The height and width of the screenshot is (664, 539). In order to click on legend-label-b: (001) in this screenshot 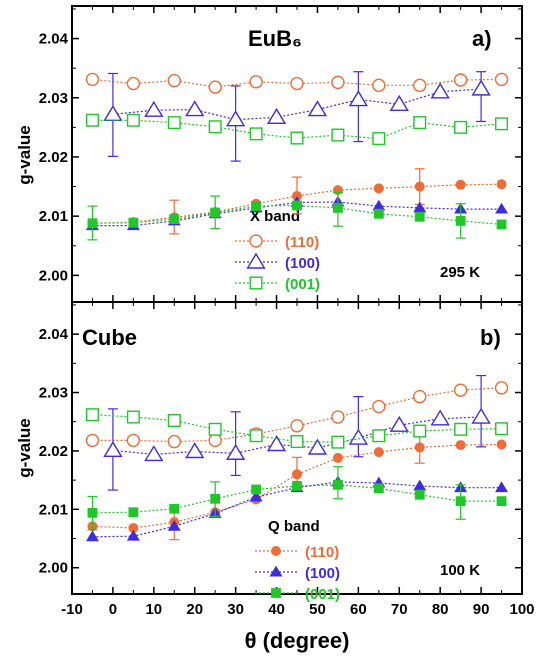, I will do `click(322, 594)`.